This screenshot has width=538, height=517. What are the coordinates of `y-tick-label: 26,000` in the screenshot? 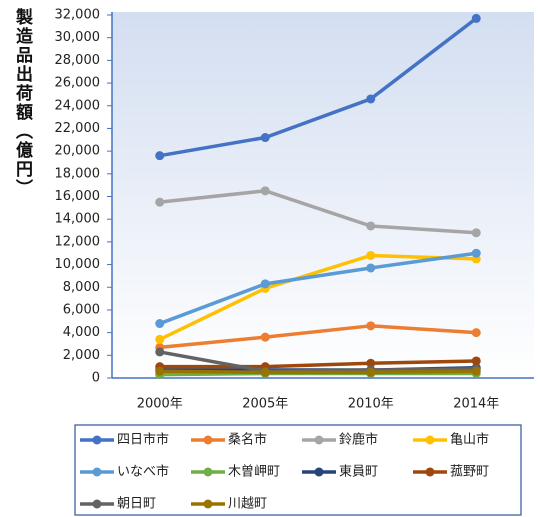 It's located at (78, 83).